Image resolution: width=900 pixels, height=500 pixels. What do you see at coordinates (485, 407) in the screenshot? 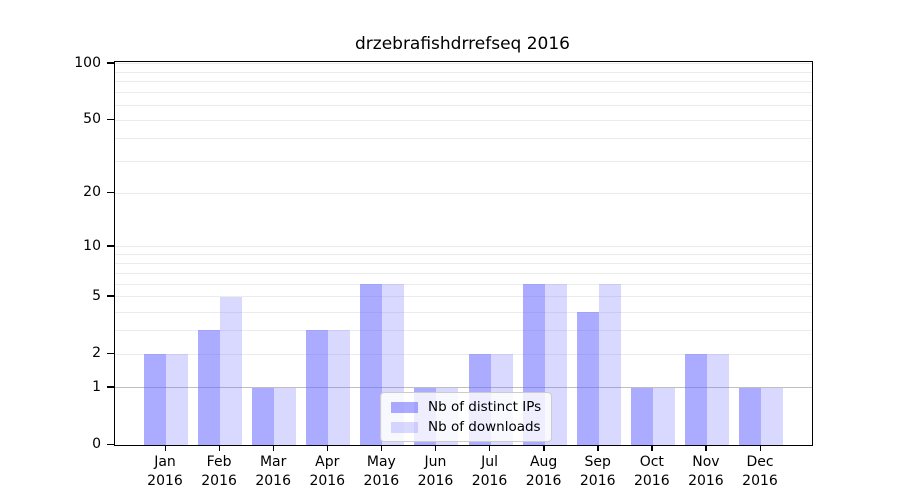
I see `legend-label-distinct-ips: Nb of distinct IPs` at bounding box center [485, 407].